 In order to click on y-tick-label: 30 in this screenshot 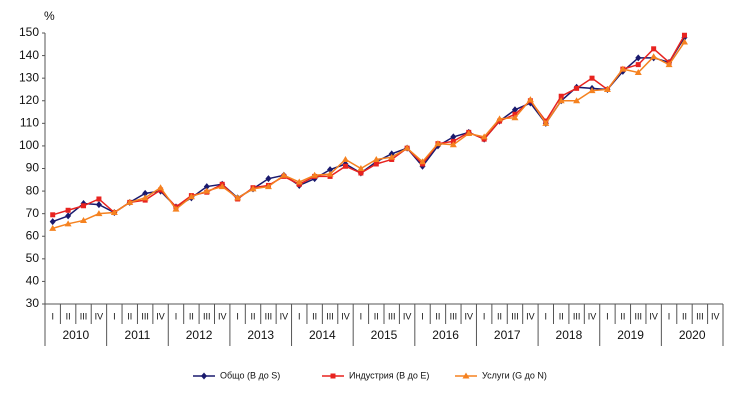, I will do `click(33, 303)`.